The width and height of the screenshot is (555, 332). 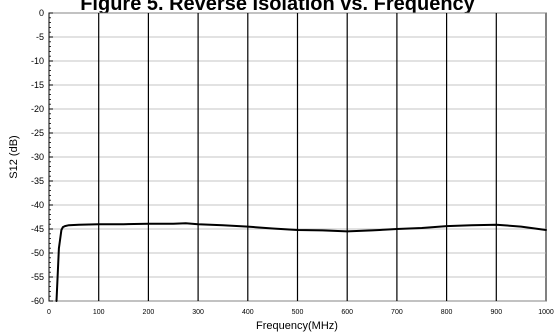 I want to click on x-tick-label: 0, so click(x=49, y=312).